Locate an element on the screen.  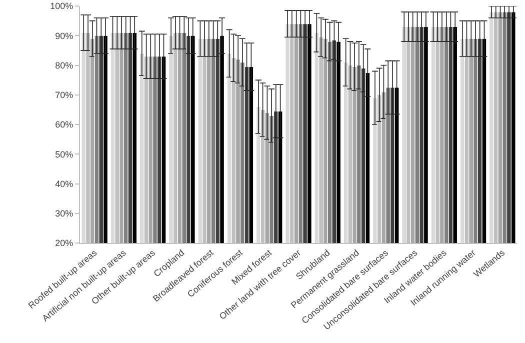
y-tick-label: 60% is located at coordinates (64, 125).